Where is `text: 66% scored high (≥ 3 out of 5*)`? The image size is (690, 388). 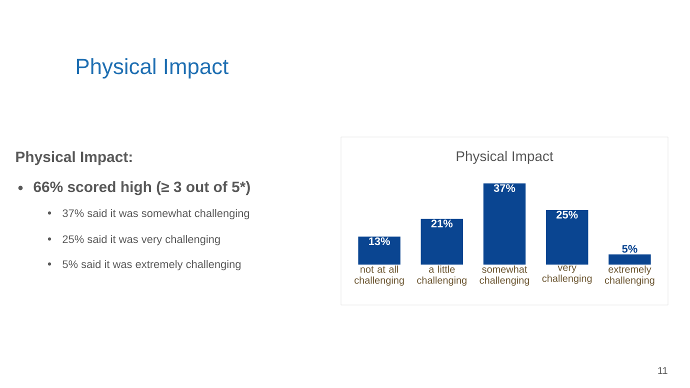 text: 66% scored high (≥ 3 out of 5*) is located at coordinates (142, 188).